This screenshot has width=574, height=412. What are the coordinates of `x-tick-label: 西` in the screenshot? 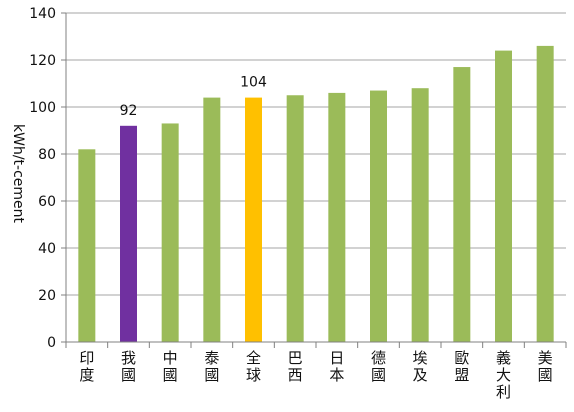 It's located at (295, 375).